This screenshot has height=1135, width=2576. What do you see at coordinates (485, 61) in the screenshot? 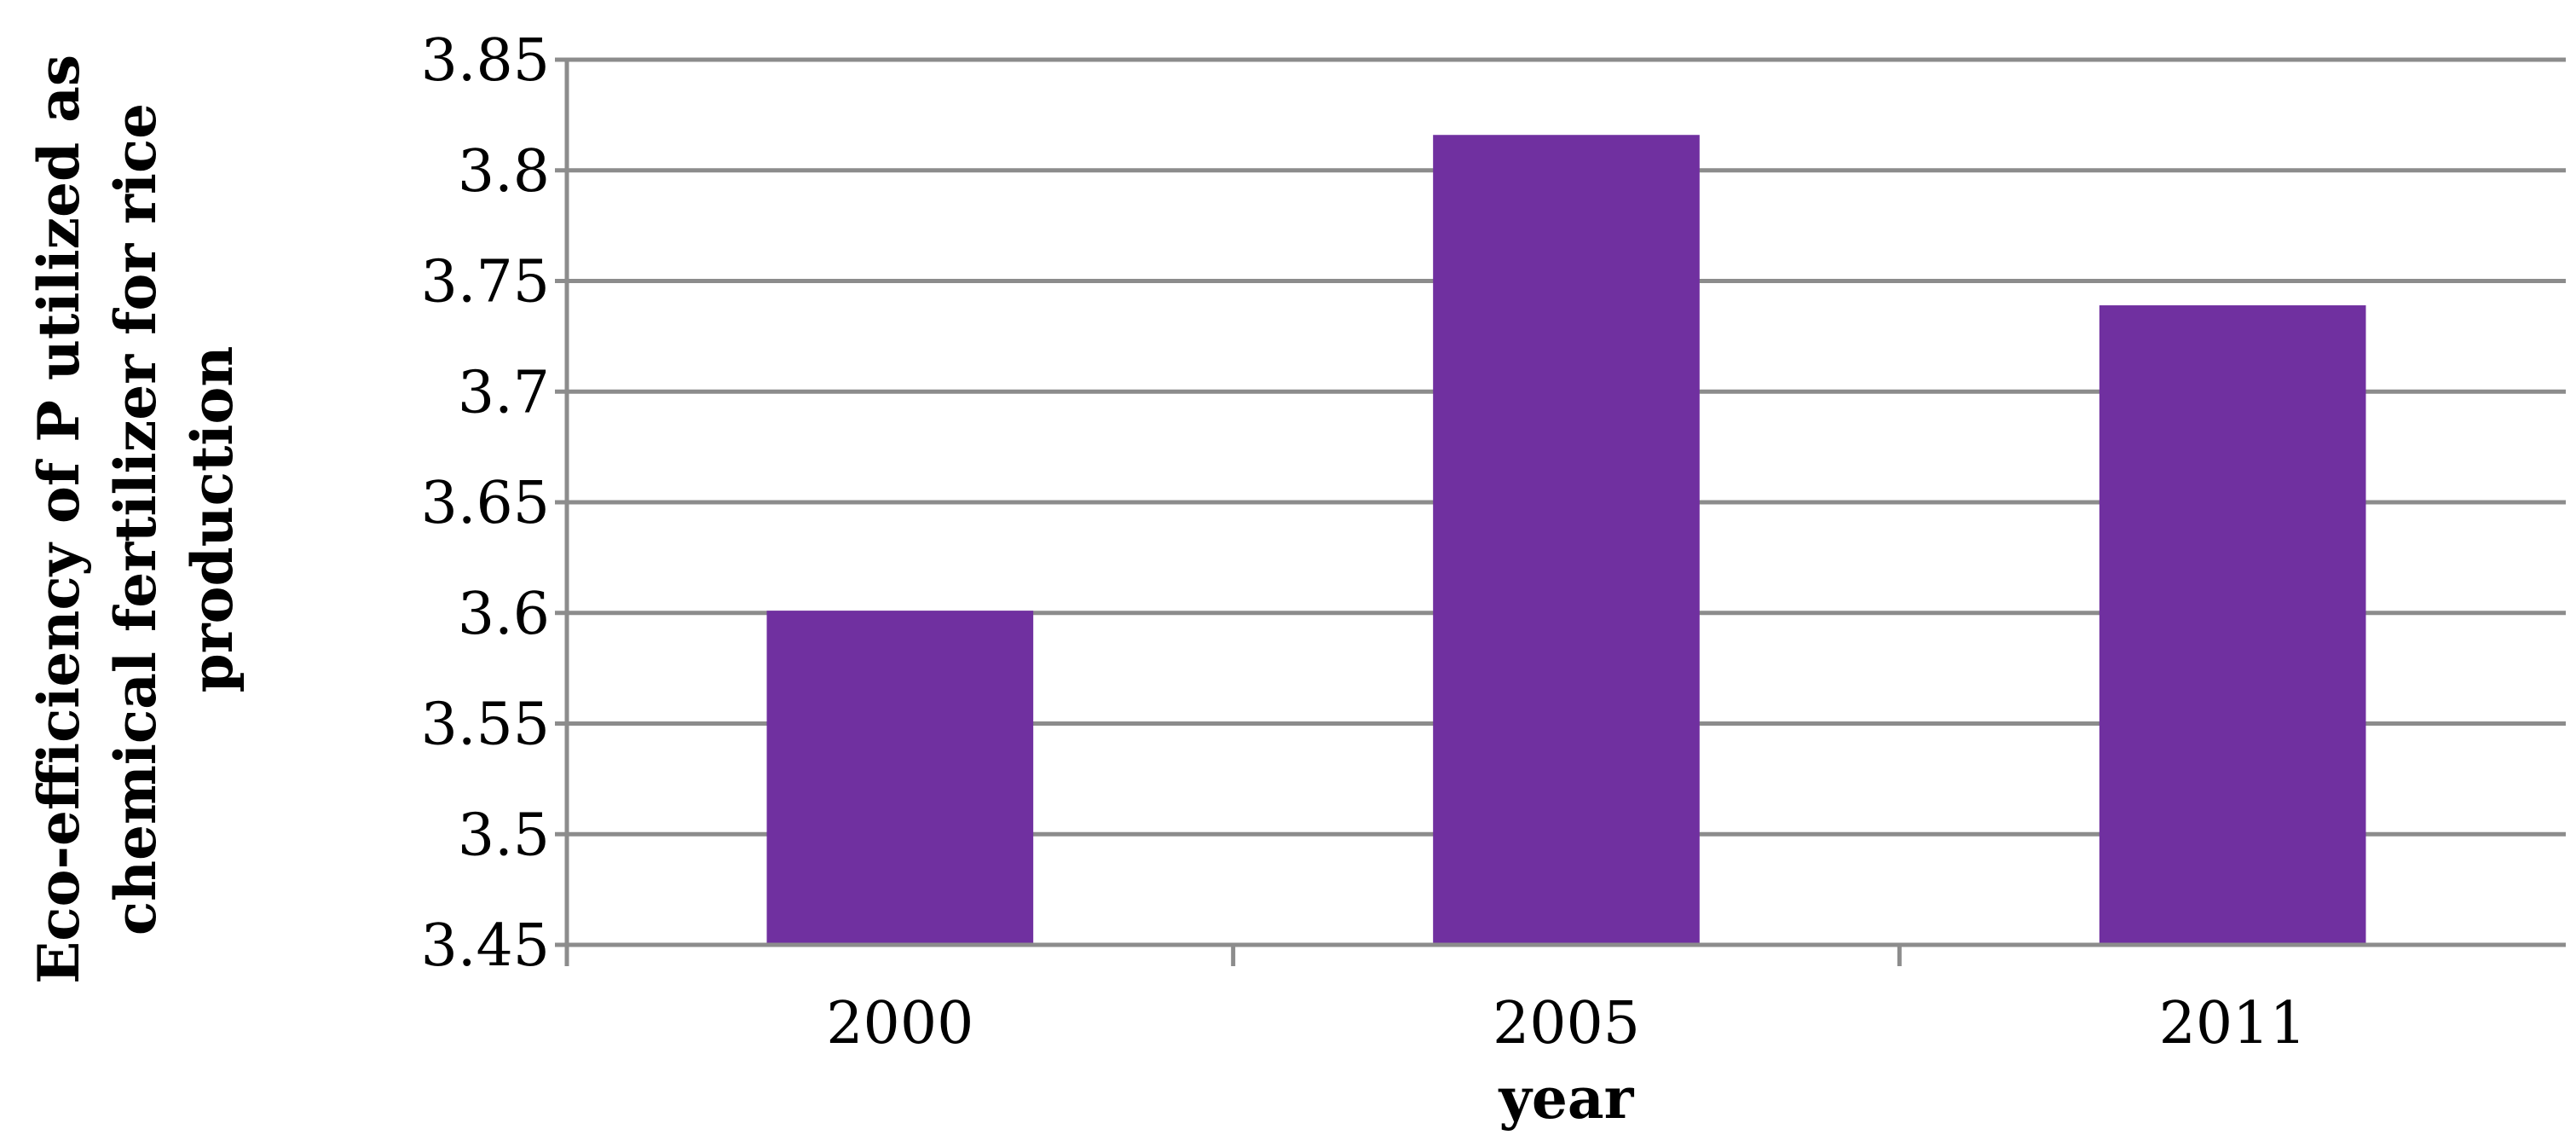
I see `y-tick-label: 3.85` at bounding box center [485, 61].